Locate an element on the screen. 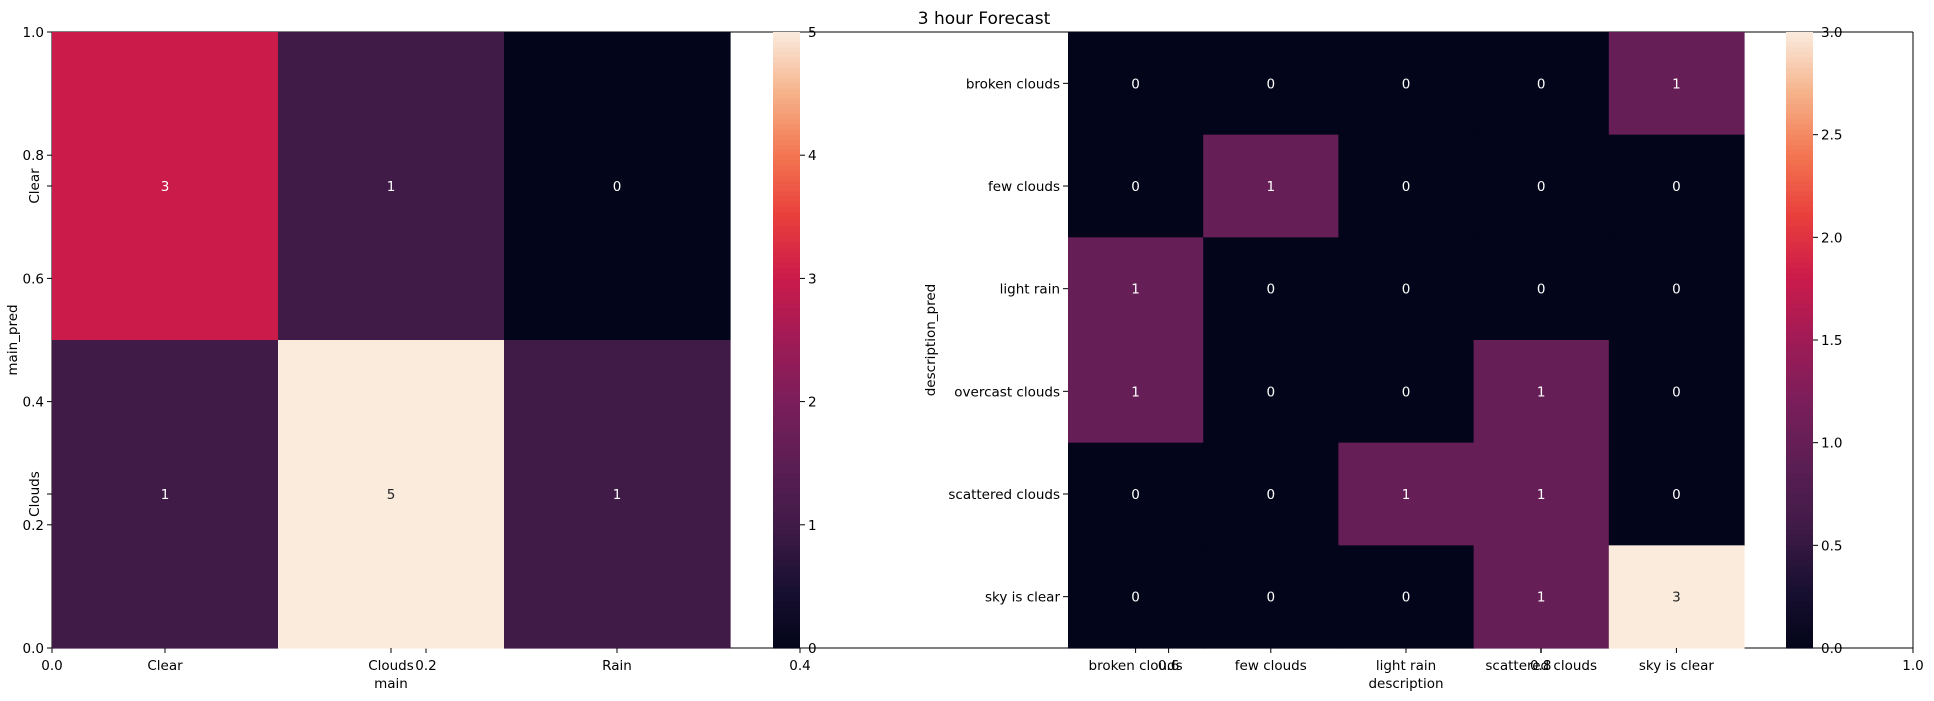  xtick-label: Clouds is located at coordinates (391, 666).